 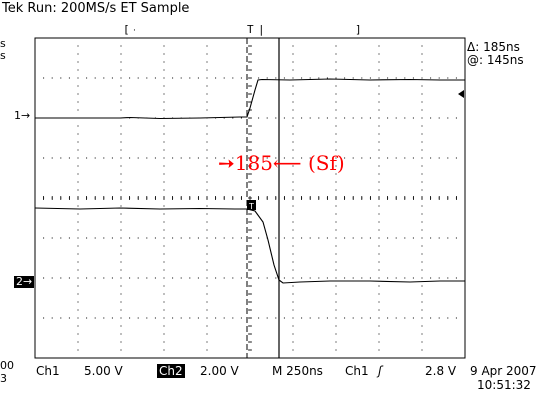 What do you see at coordinates (441, 371) in the screenshot?
I see `trigger-level-readout: 2.8 V` at bounding box center [441, 371].